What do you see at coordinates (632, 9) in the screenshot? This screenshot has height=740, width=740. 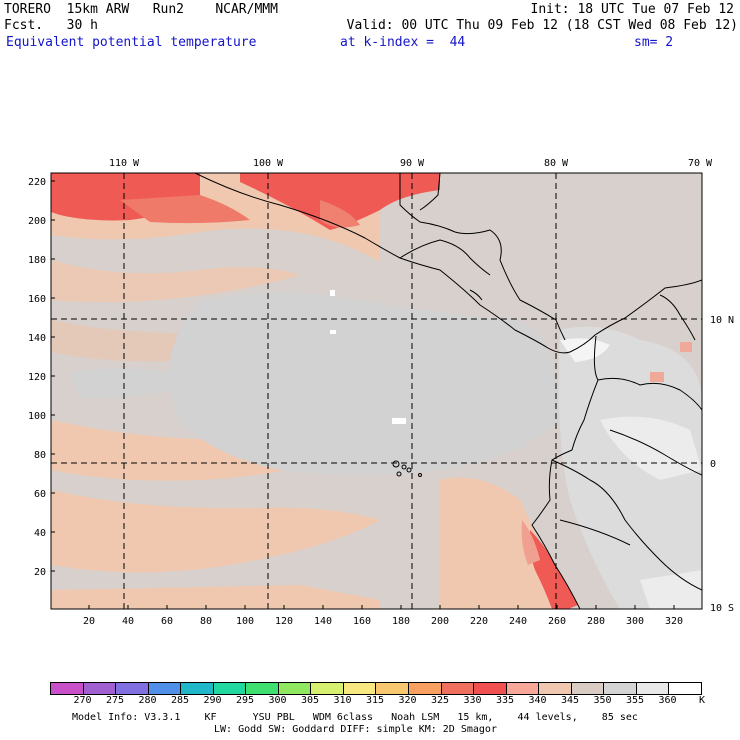 I see `init-time: Init: 18 UTC Tue 07 Feb 12` at bounding box center [632, 9].